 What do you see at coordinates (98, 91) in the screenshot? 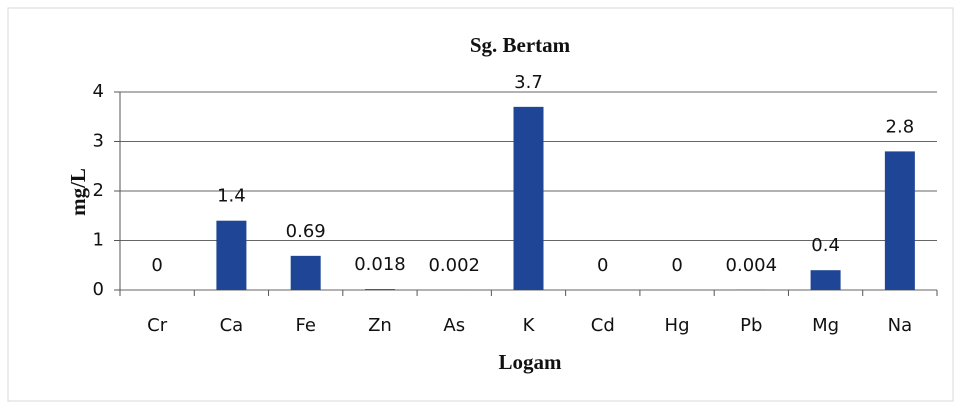
I see `y-tick-label: 4` at bounding box center [98, 91].